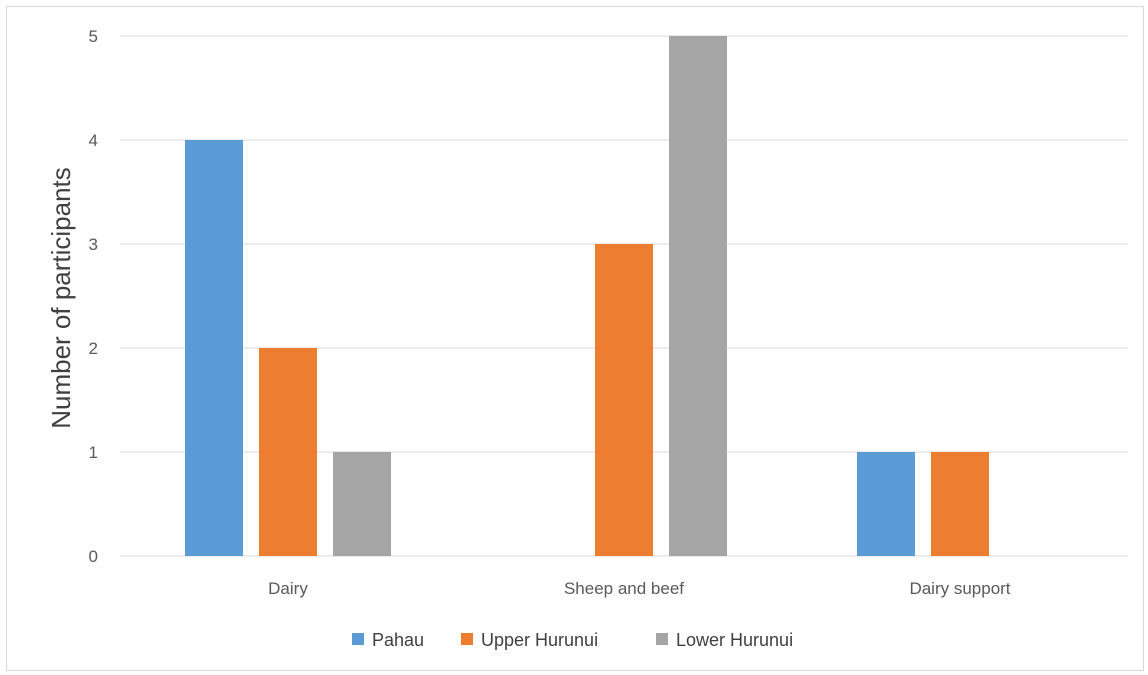  Describe the element at coordinates (624, 400) in the screenshot. I see `bar-sheep-and-beef-upper-hurunui` at that location.